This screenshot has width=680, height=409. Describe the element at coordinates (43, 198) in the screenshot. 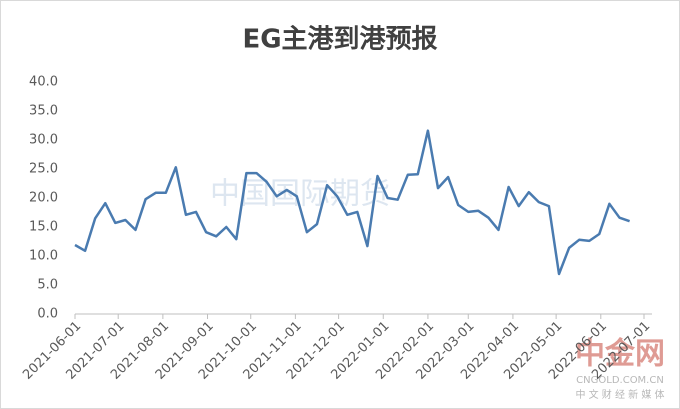

I see `y-tick-label: 20.0` at that location.